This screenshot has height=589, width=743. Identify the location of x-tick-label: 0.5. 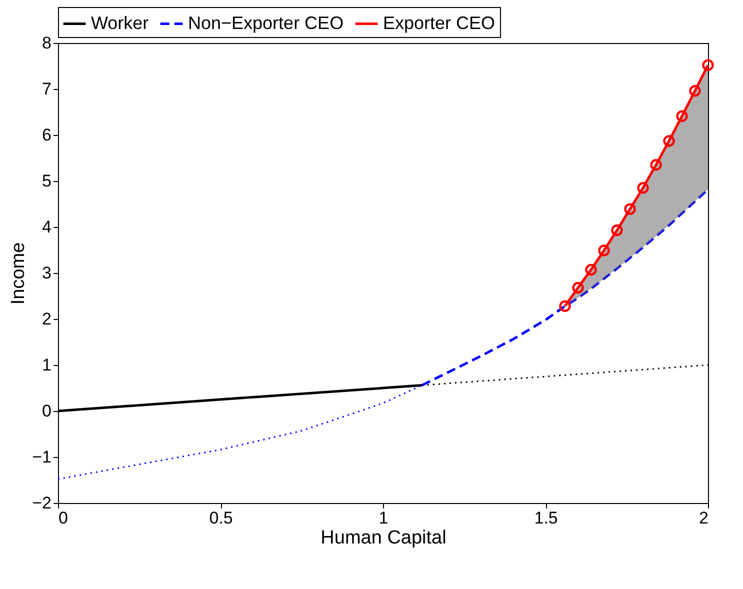
(221, 518).